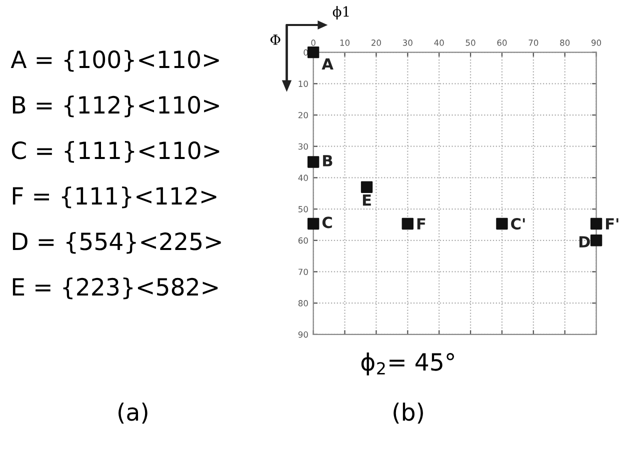 The image size is (633, 455). What do you see at coordinates (407, 43) in the screenshot?
I see `x-tick-label: 30` at bounding box center [407, 43].